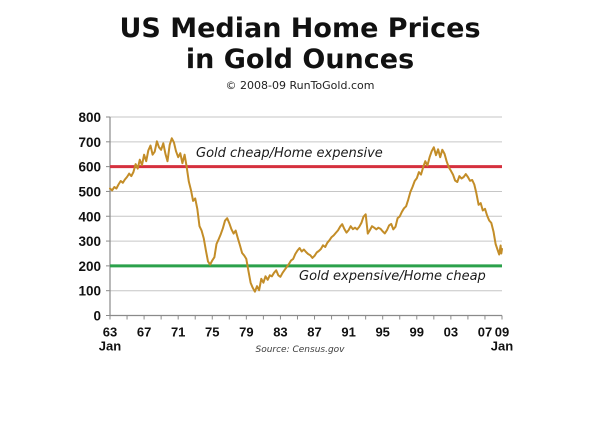  I want to click on x-tick-label: 99, so click(417, 332).